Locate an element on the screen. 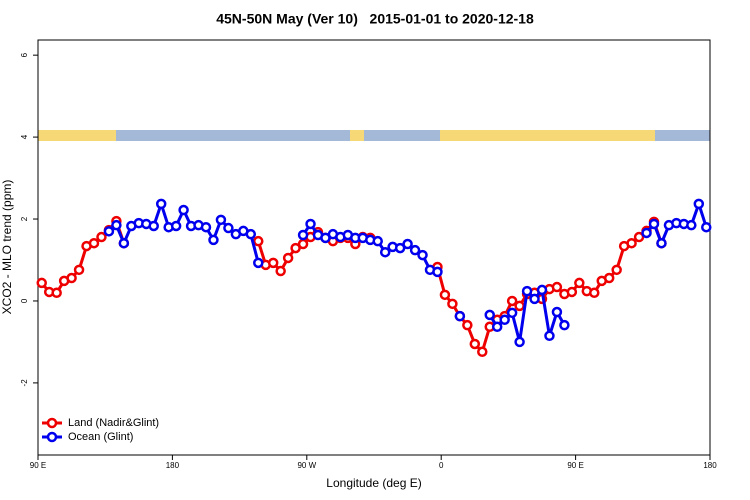 This screenshot has width=750, height=500. y-tick-label: -2 is located at coordinates (24, 383).